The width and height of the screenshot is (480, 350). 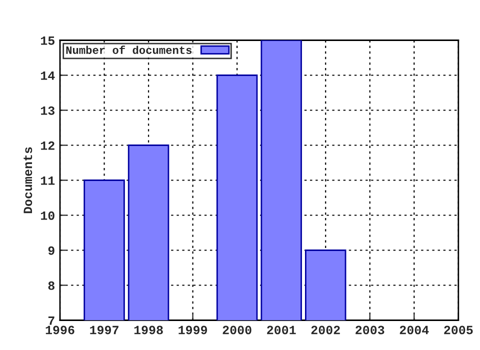 I want to click on y-tick-label: 15, so click(x=47, y=40).